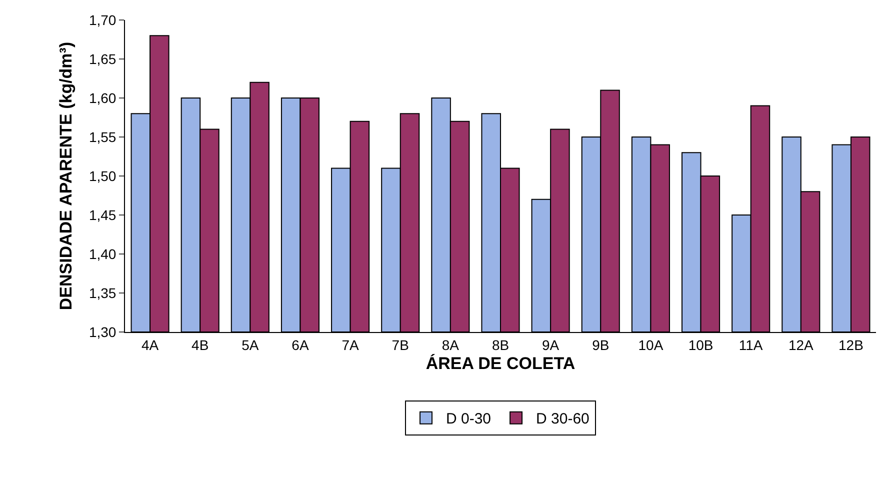 The width and height of the screenshot is (896, 482). What do you see at coordinates (651, 344) in the screenshot?
I see `x-tick-label: 10A` at bounding box center [651, 344].